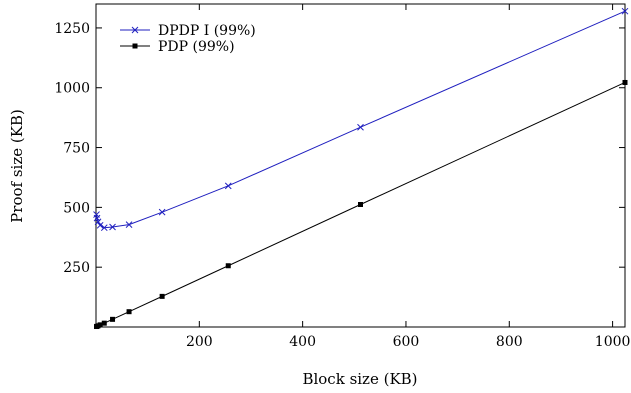 Image resolution: width=631 pixels, height=393 pixels. What do you see at coordinates (302, 342) in the screenshot?
I see `x-tick-label: 400` at bounding box center [302, 342].